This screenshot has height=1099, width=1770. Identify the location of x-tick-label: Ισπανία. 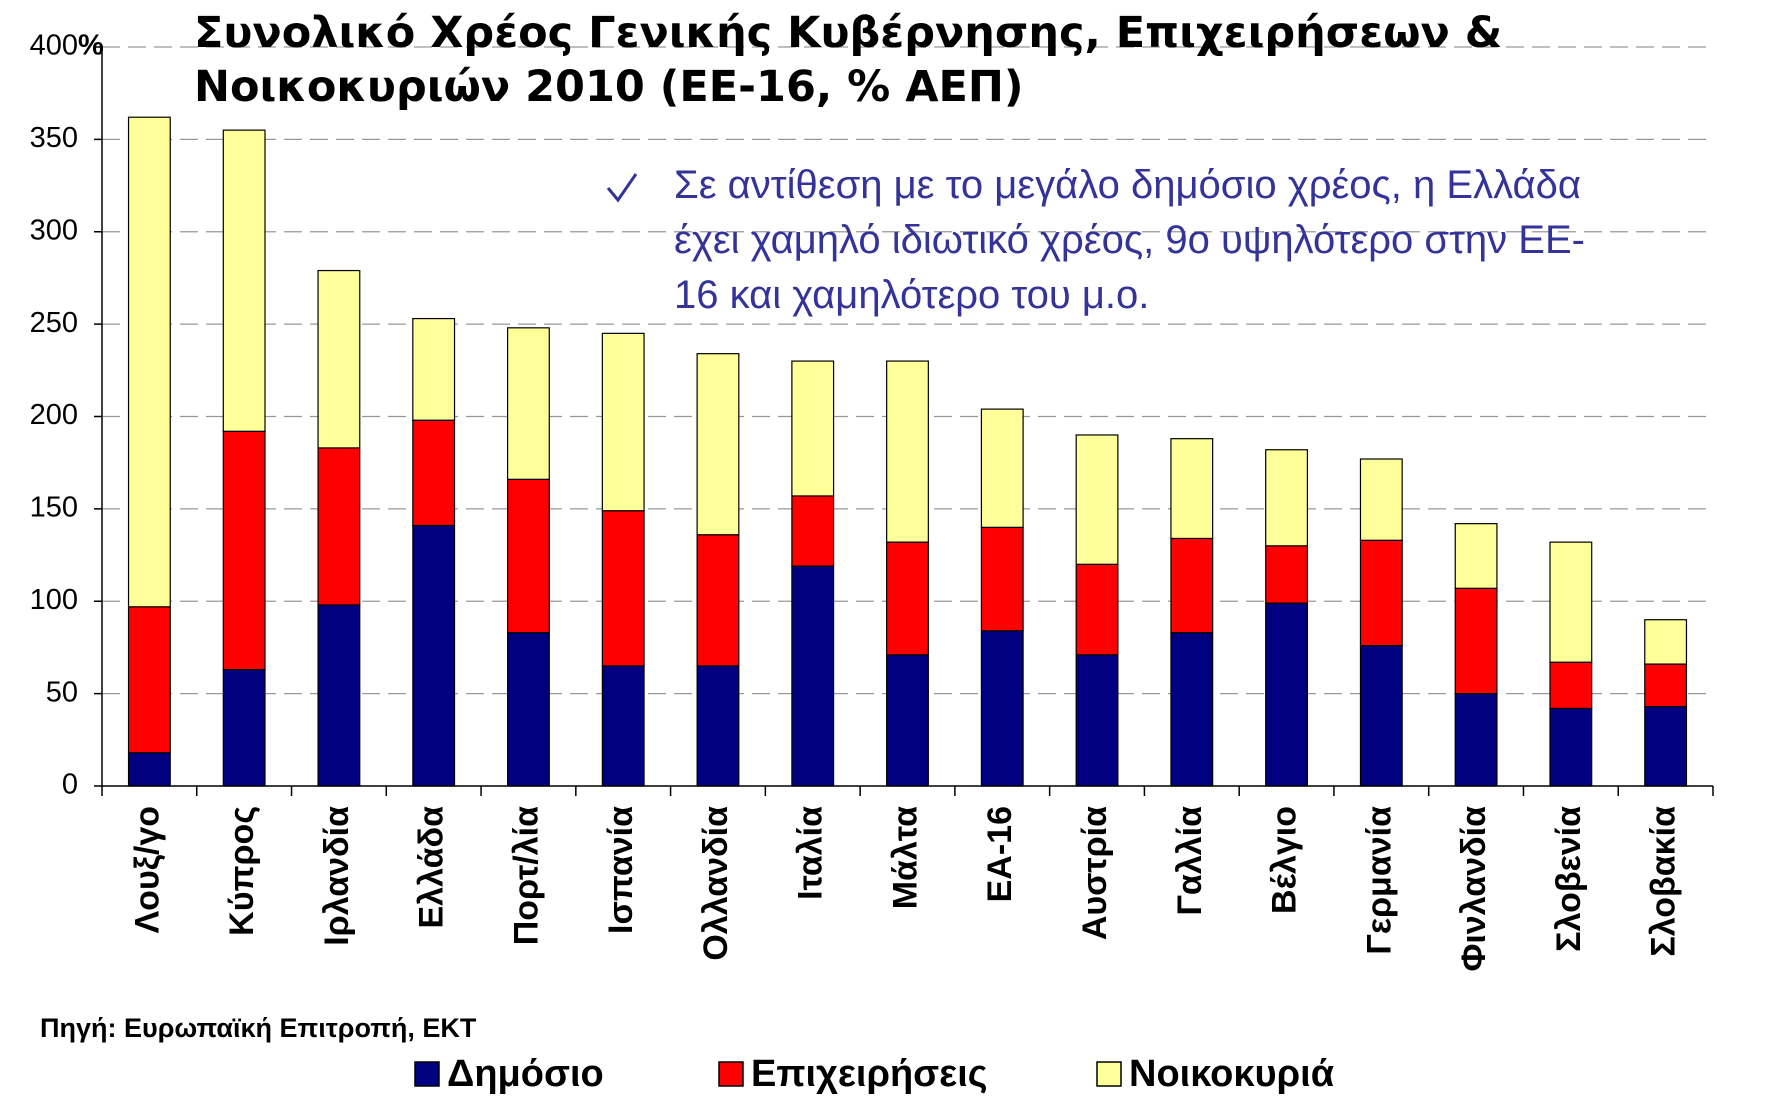
(621, 870).